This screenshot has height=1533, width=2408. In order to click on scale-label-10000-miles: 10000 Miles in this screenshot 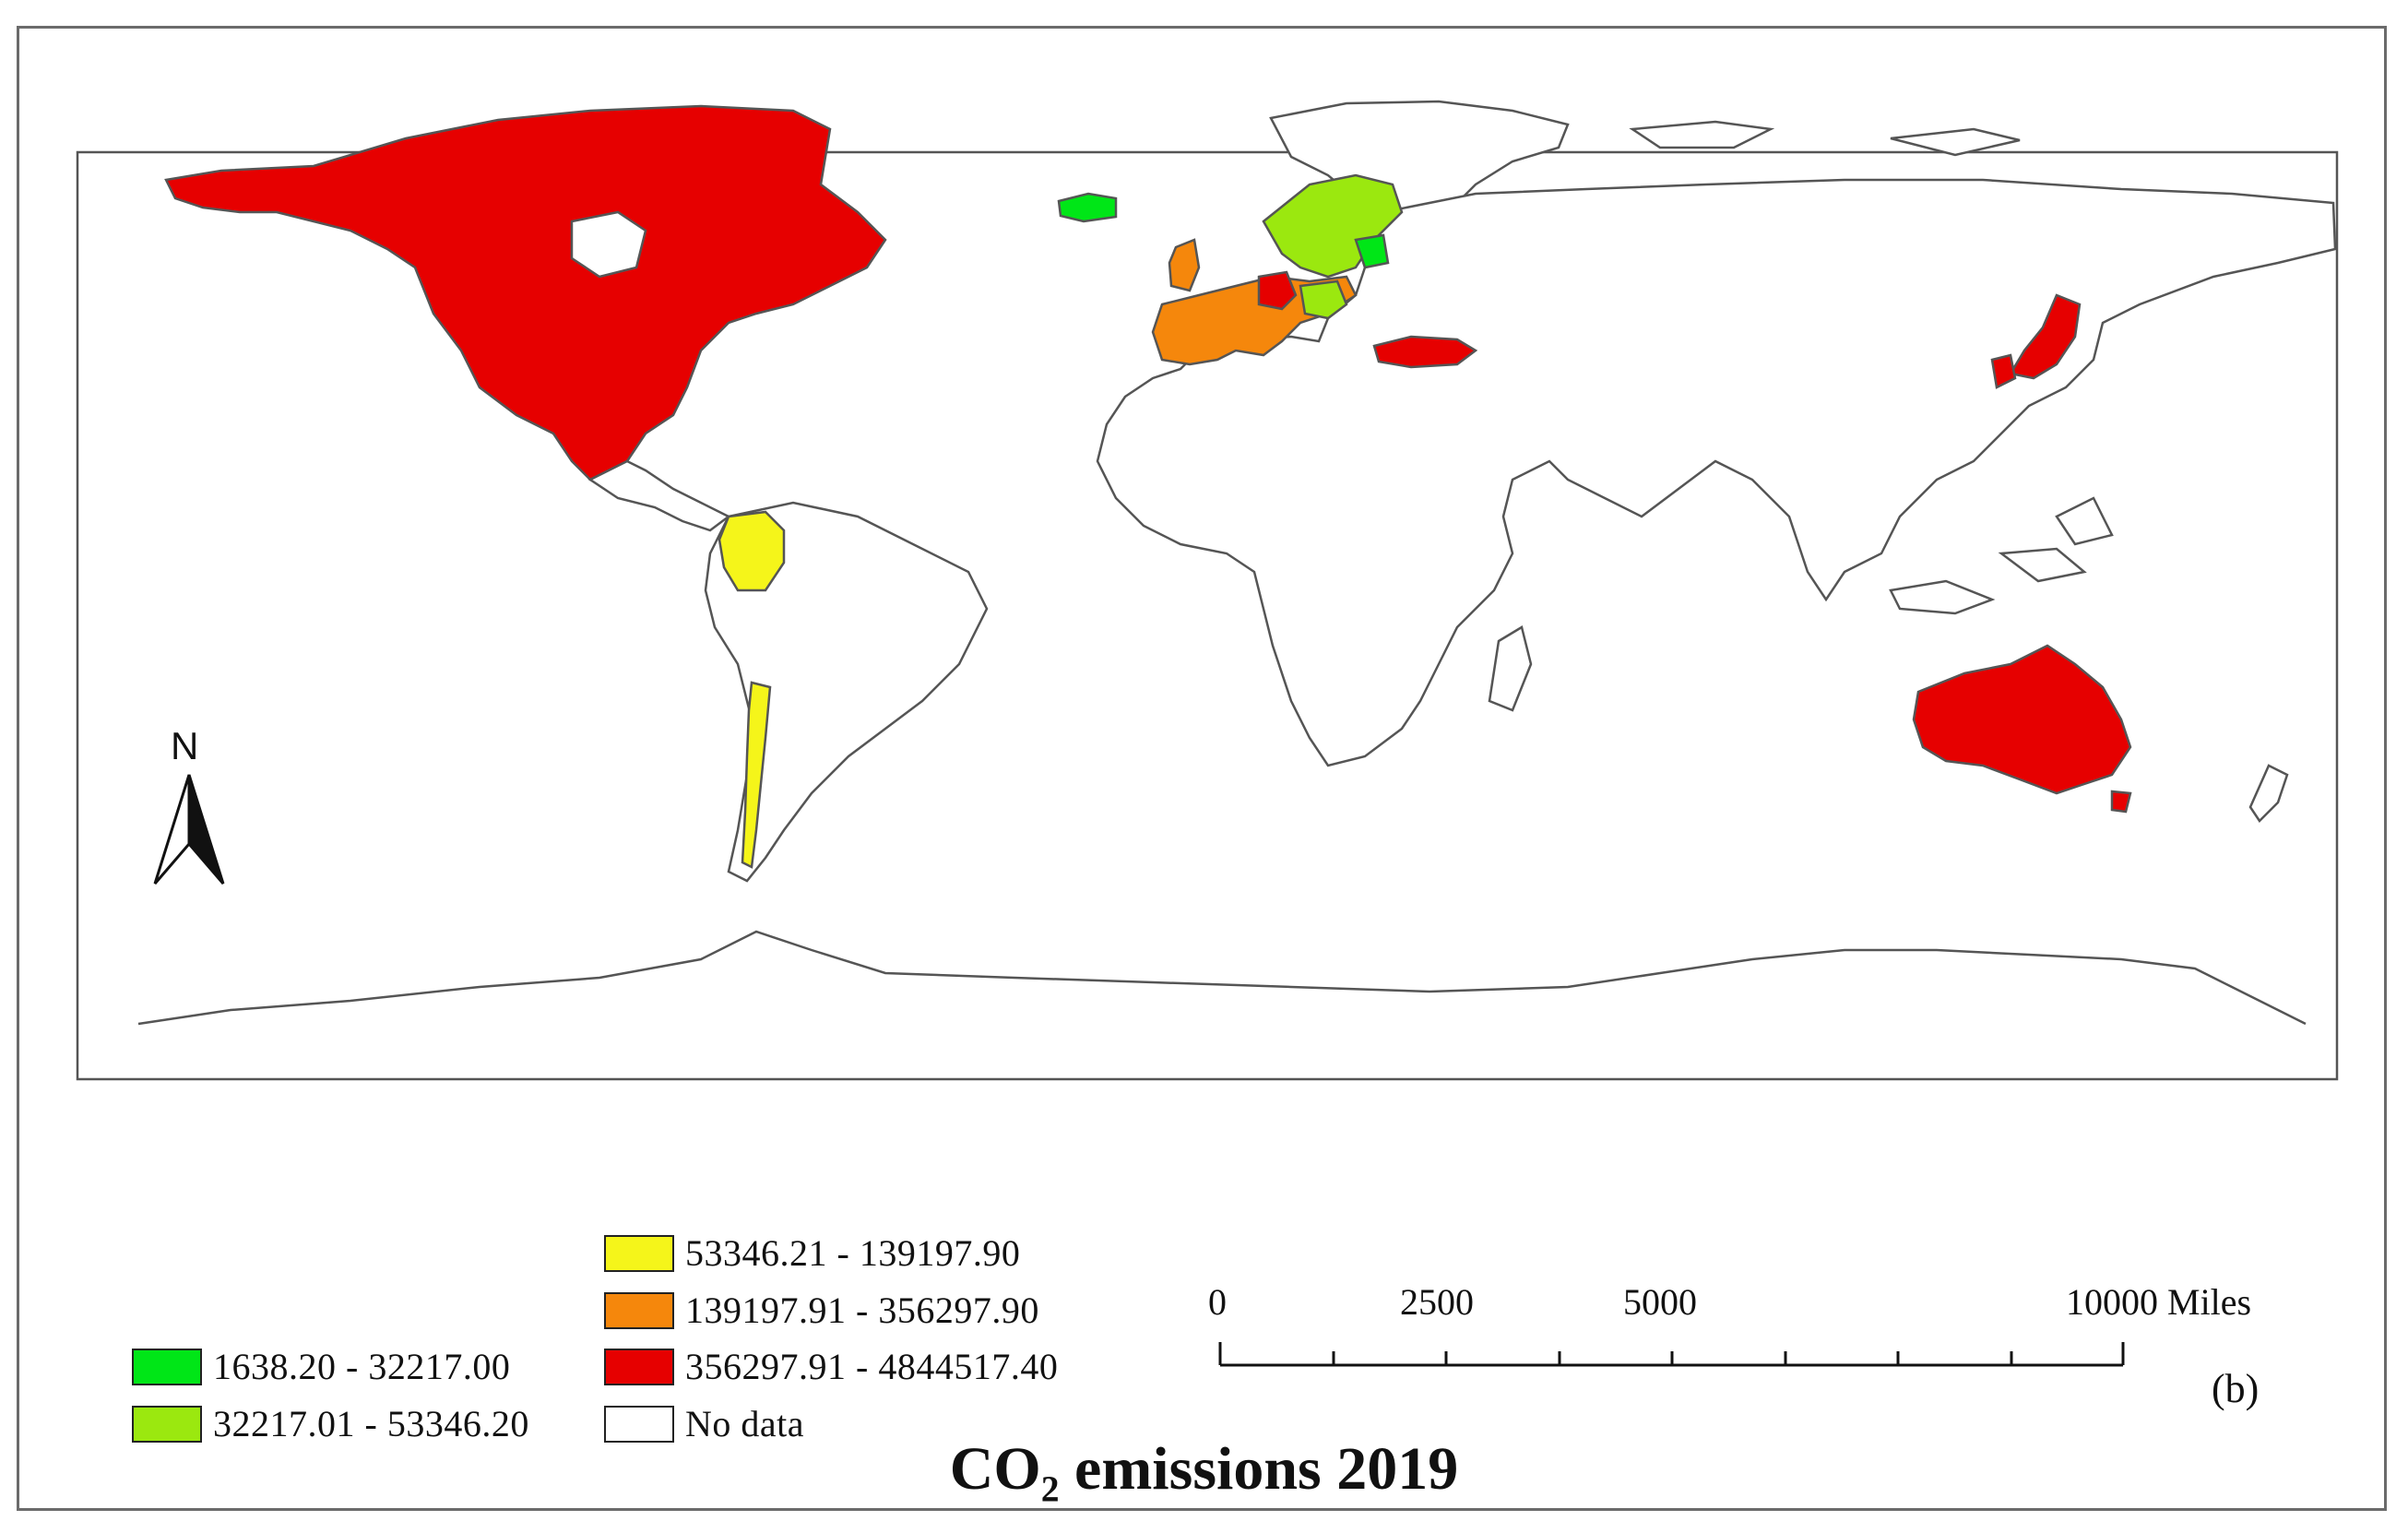, I will do `click(2159, 1302)`.